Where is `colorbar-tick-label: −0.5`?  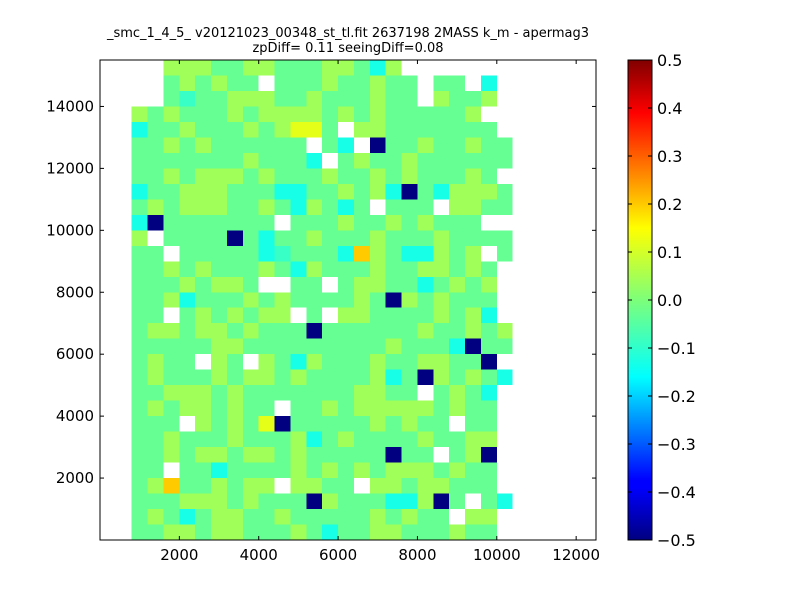 colorbar-tick-label: −0.5 is located at coordinates (676, 540).